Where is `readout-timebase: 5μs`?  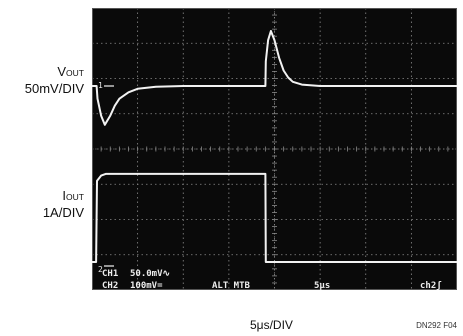 readout-timebase: 5μs is located at coordinates (322, 285).